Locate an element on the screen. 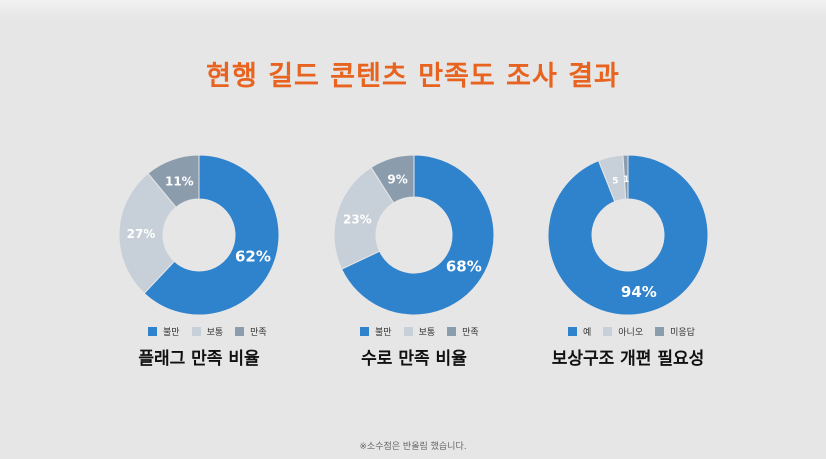 The height and width of the screenshot is (459, 826). legend-item: 아니오 is located at coordinates (623, 331).